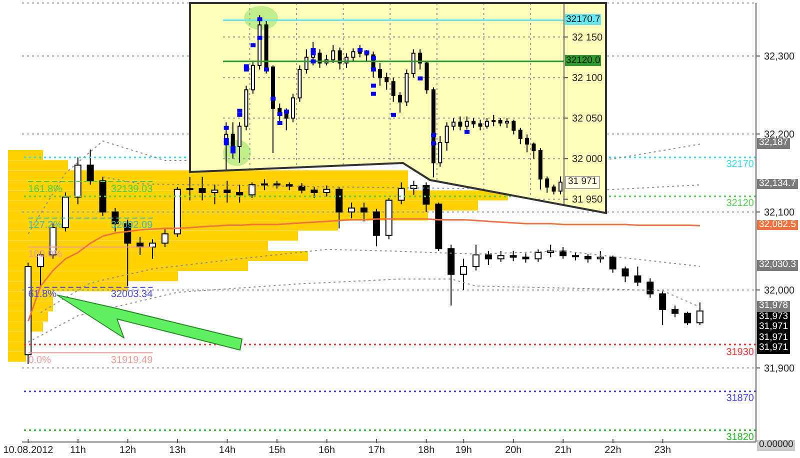 This screenshot has height=458, width=800. I want to click on x-tick-label: 11h, so click(78, 450).